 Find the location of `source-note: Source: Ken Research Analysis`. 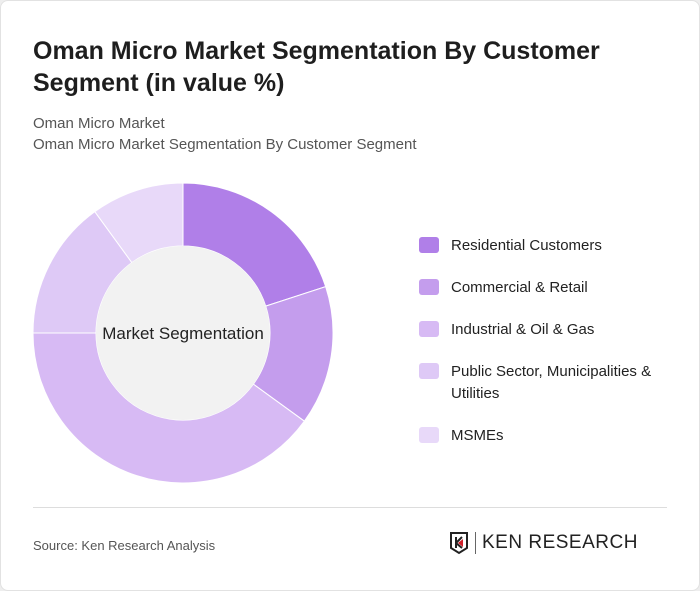

source-note: Source: Ken Research Analysis is located at coordinates (124, 545).